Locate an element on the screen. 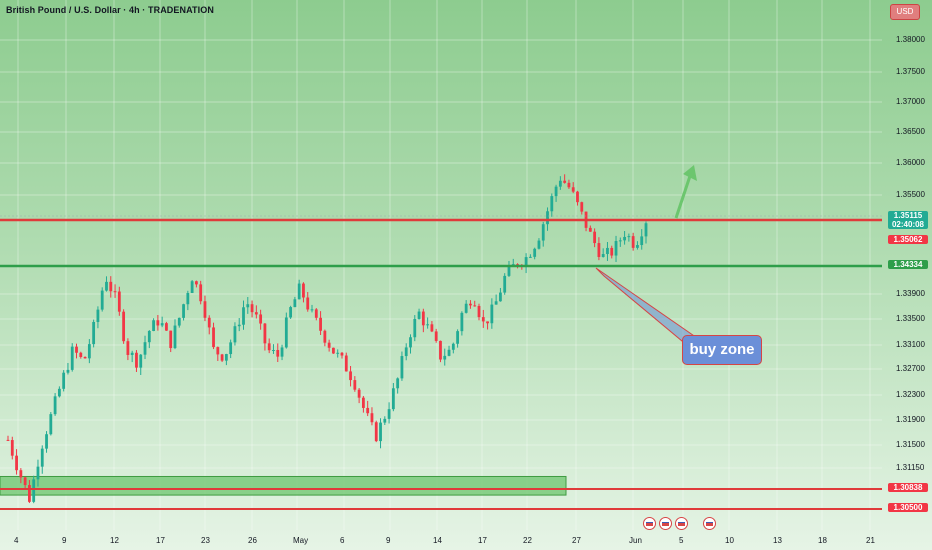  price-tick-label: 1.35500 is located at coordinates (910, 194).